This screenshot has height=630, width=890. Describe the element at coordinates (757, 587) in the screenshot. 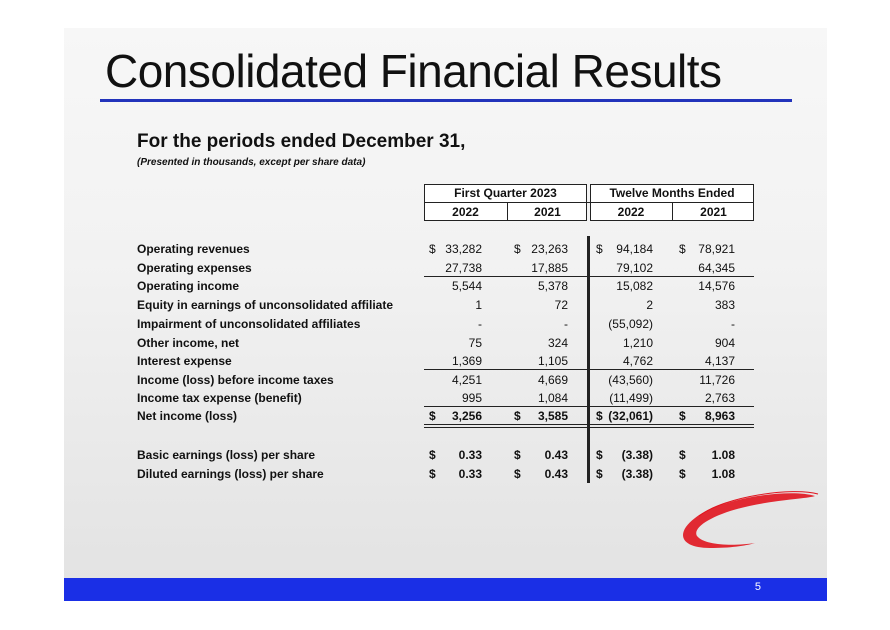

I see `page-number: 5` at that location.